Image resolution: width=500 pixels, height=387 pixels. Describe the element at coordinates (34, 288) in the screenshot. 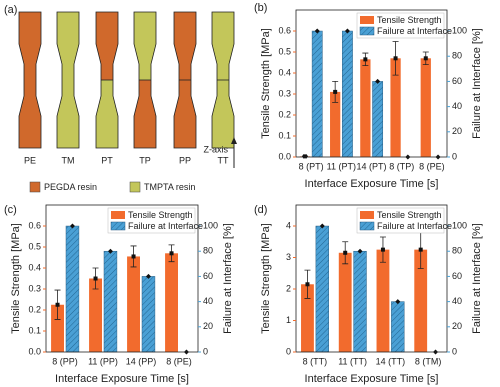

I see `y-tick-label: 0.3` at that location.